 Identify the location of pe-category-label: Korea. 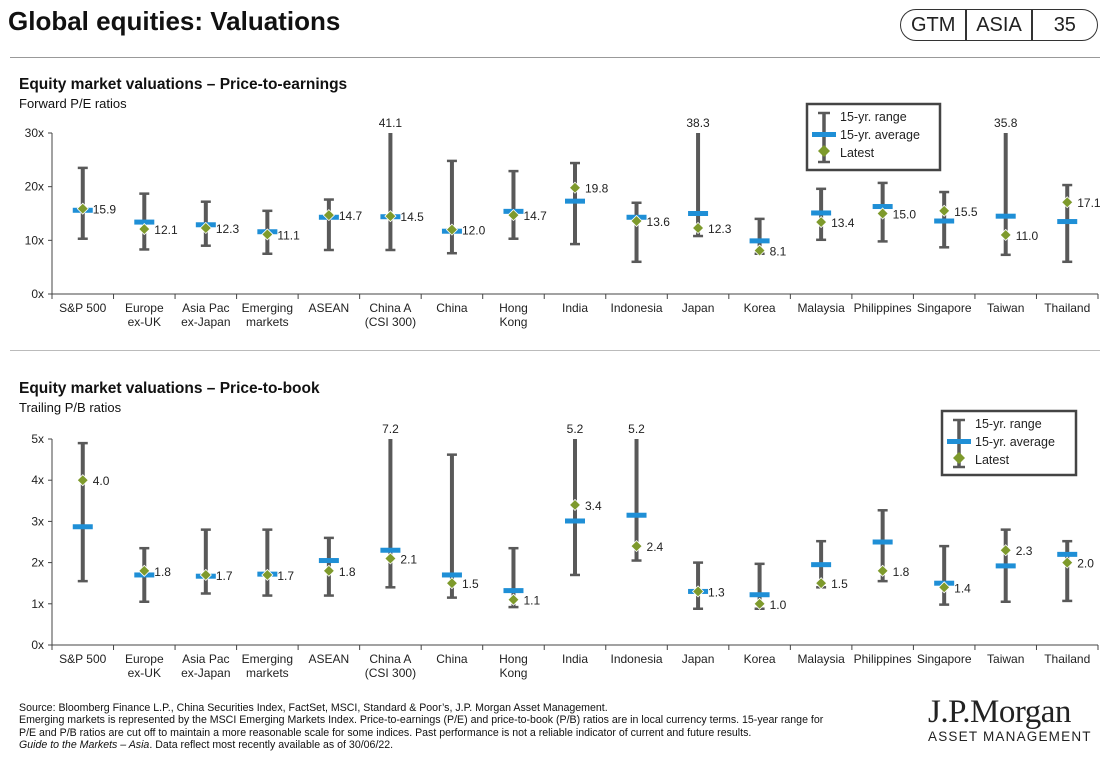
(760, 308).